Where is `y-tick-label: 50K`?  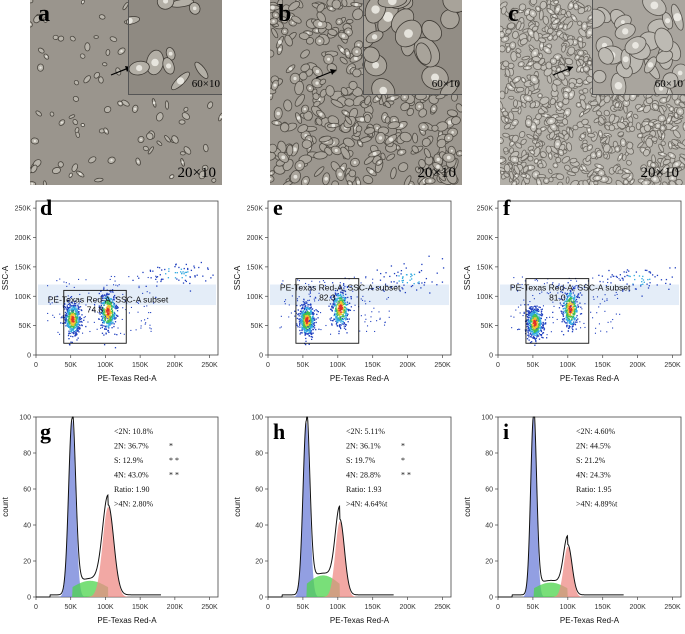 y-tick-label: 50K is located at coordinates (487, 326).